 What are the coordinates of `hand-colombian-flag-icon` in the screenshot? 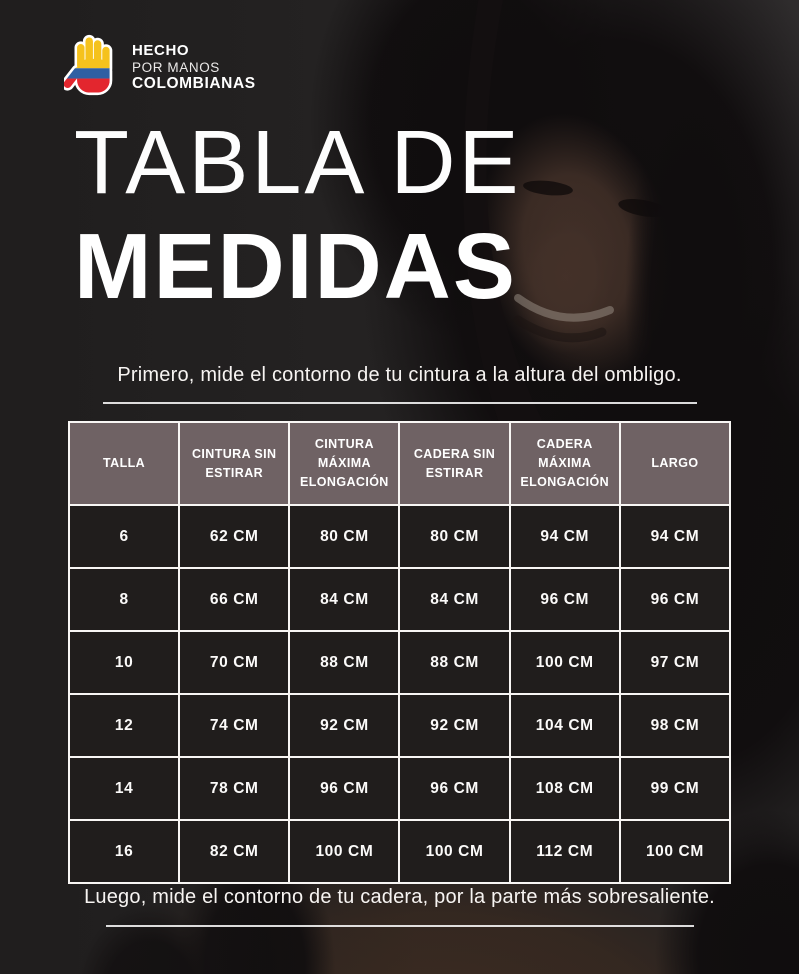 It's located at (88, 65).